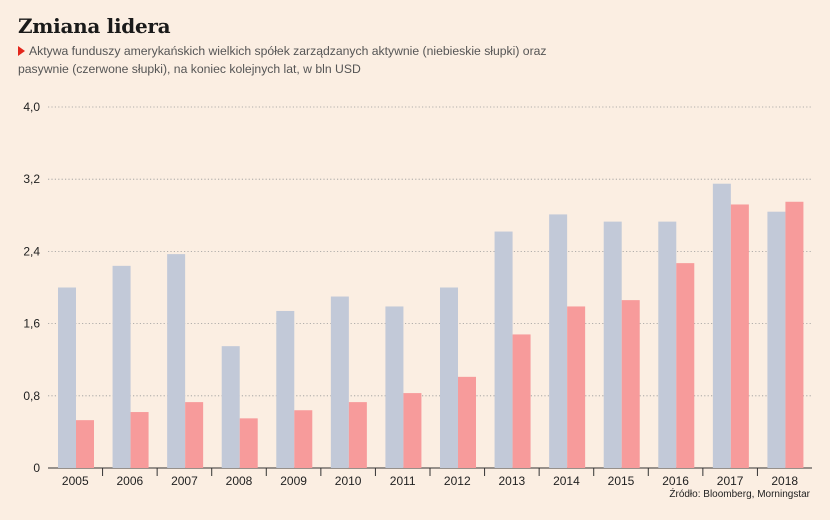 The width and height of the screenshot is (830, 520). I want to click on x-tick-label: 2017, so click(730, 481).